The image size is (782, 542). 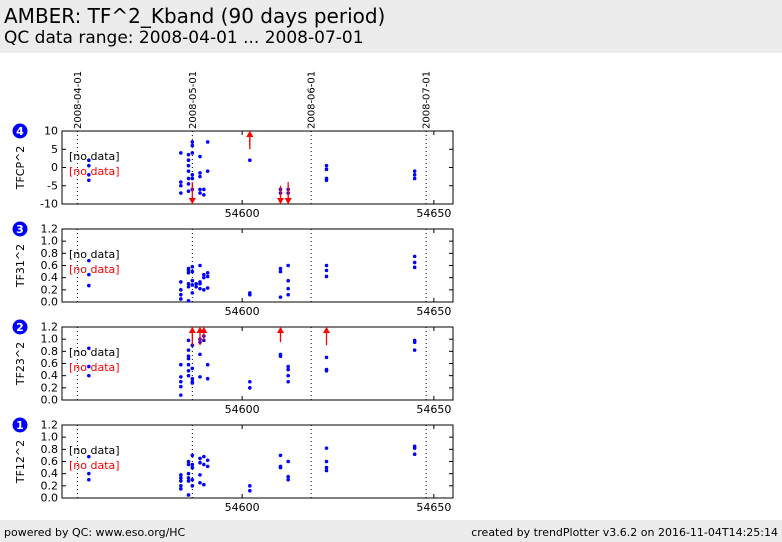 What do you see at coordinates (242, 311) in the screenshot?
I see `panel-3-xtick-label-0: 54600` at bounding box center [242, 311].